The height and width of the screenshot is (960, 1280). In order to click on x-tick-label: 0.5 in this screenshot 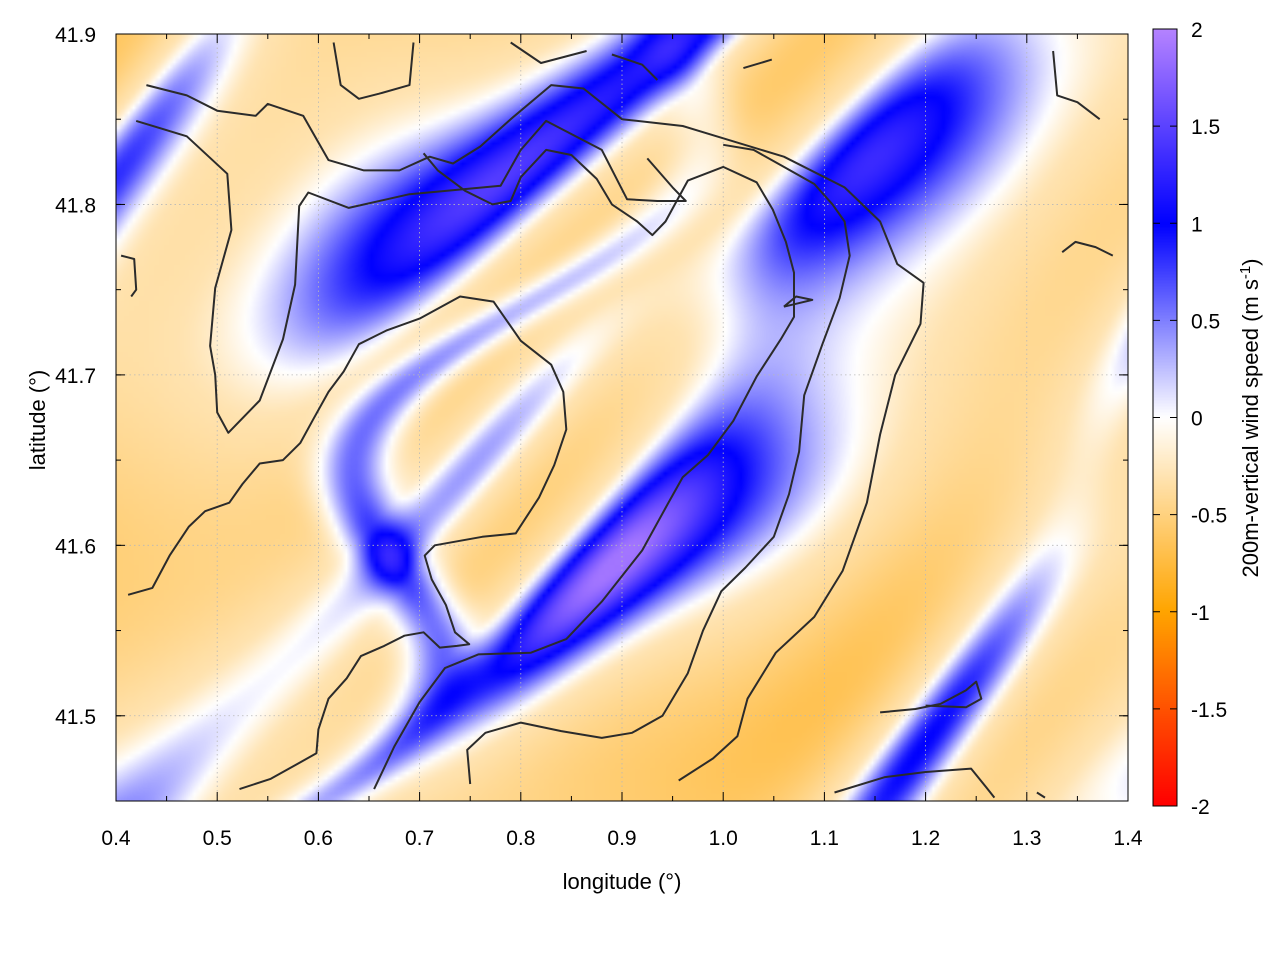, I will do `click(217, 838)`.